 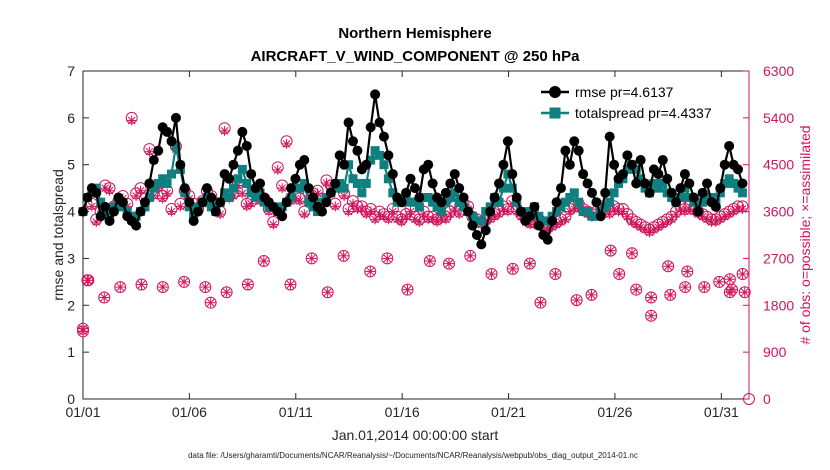 I want to click on y-tick-label: 1, so click(x=71, y=352).